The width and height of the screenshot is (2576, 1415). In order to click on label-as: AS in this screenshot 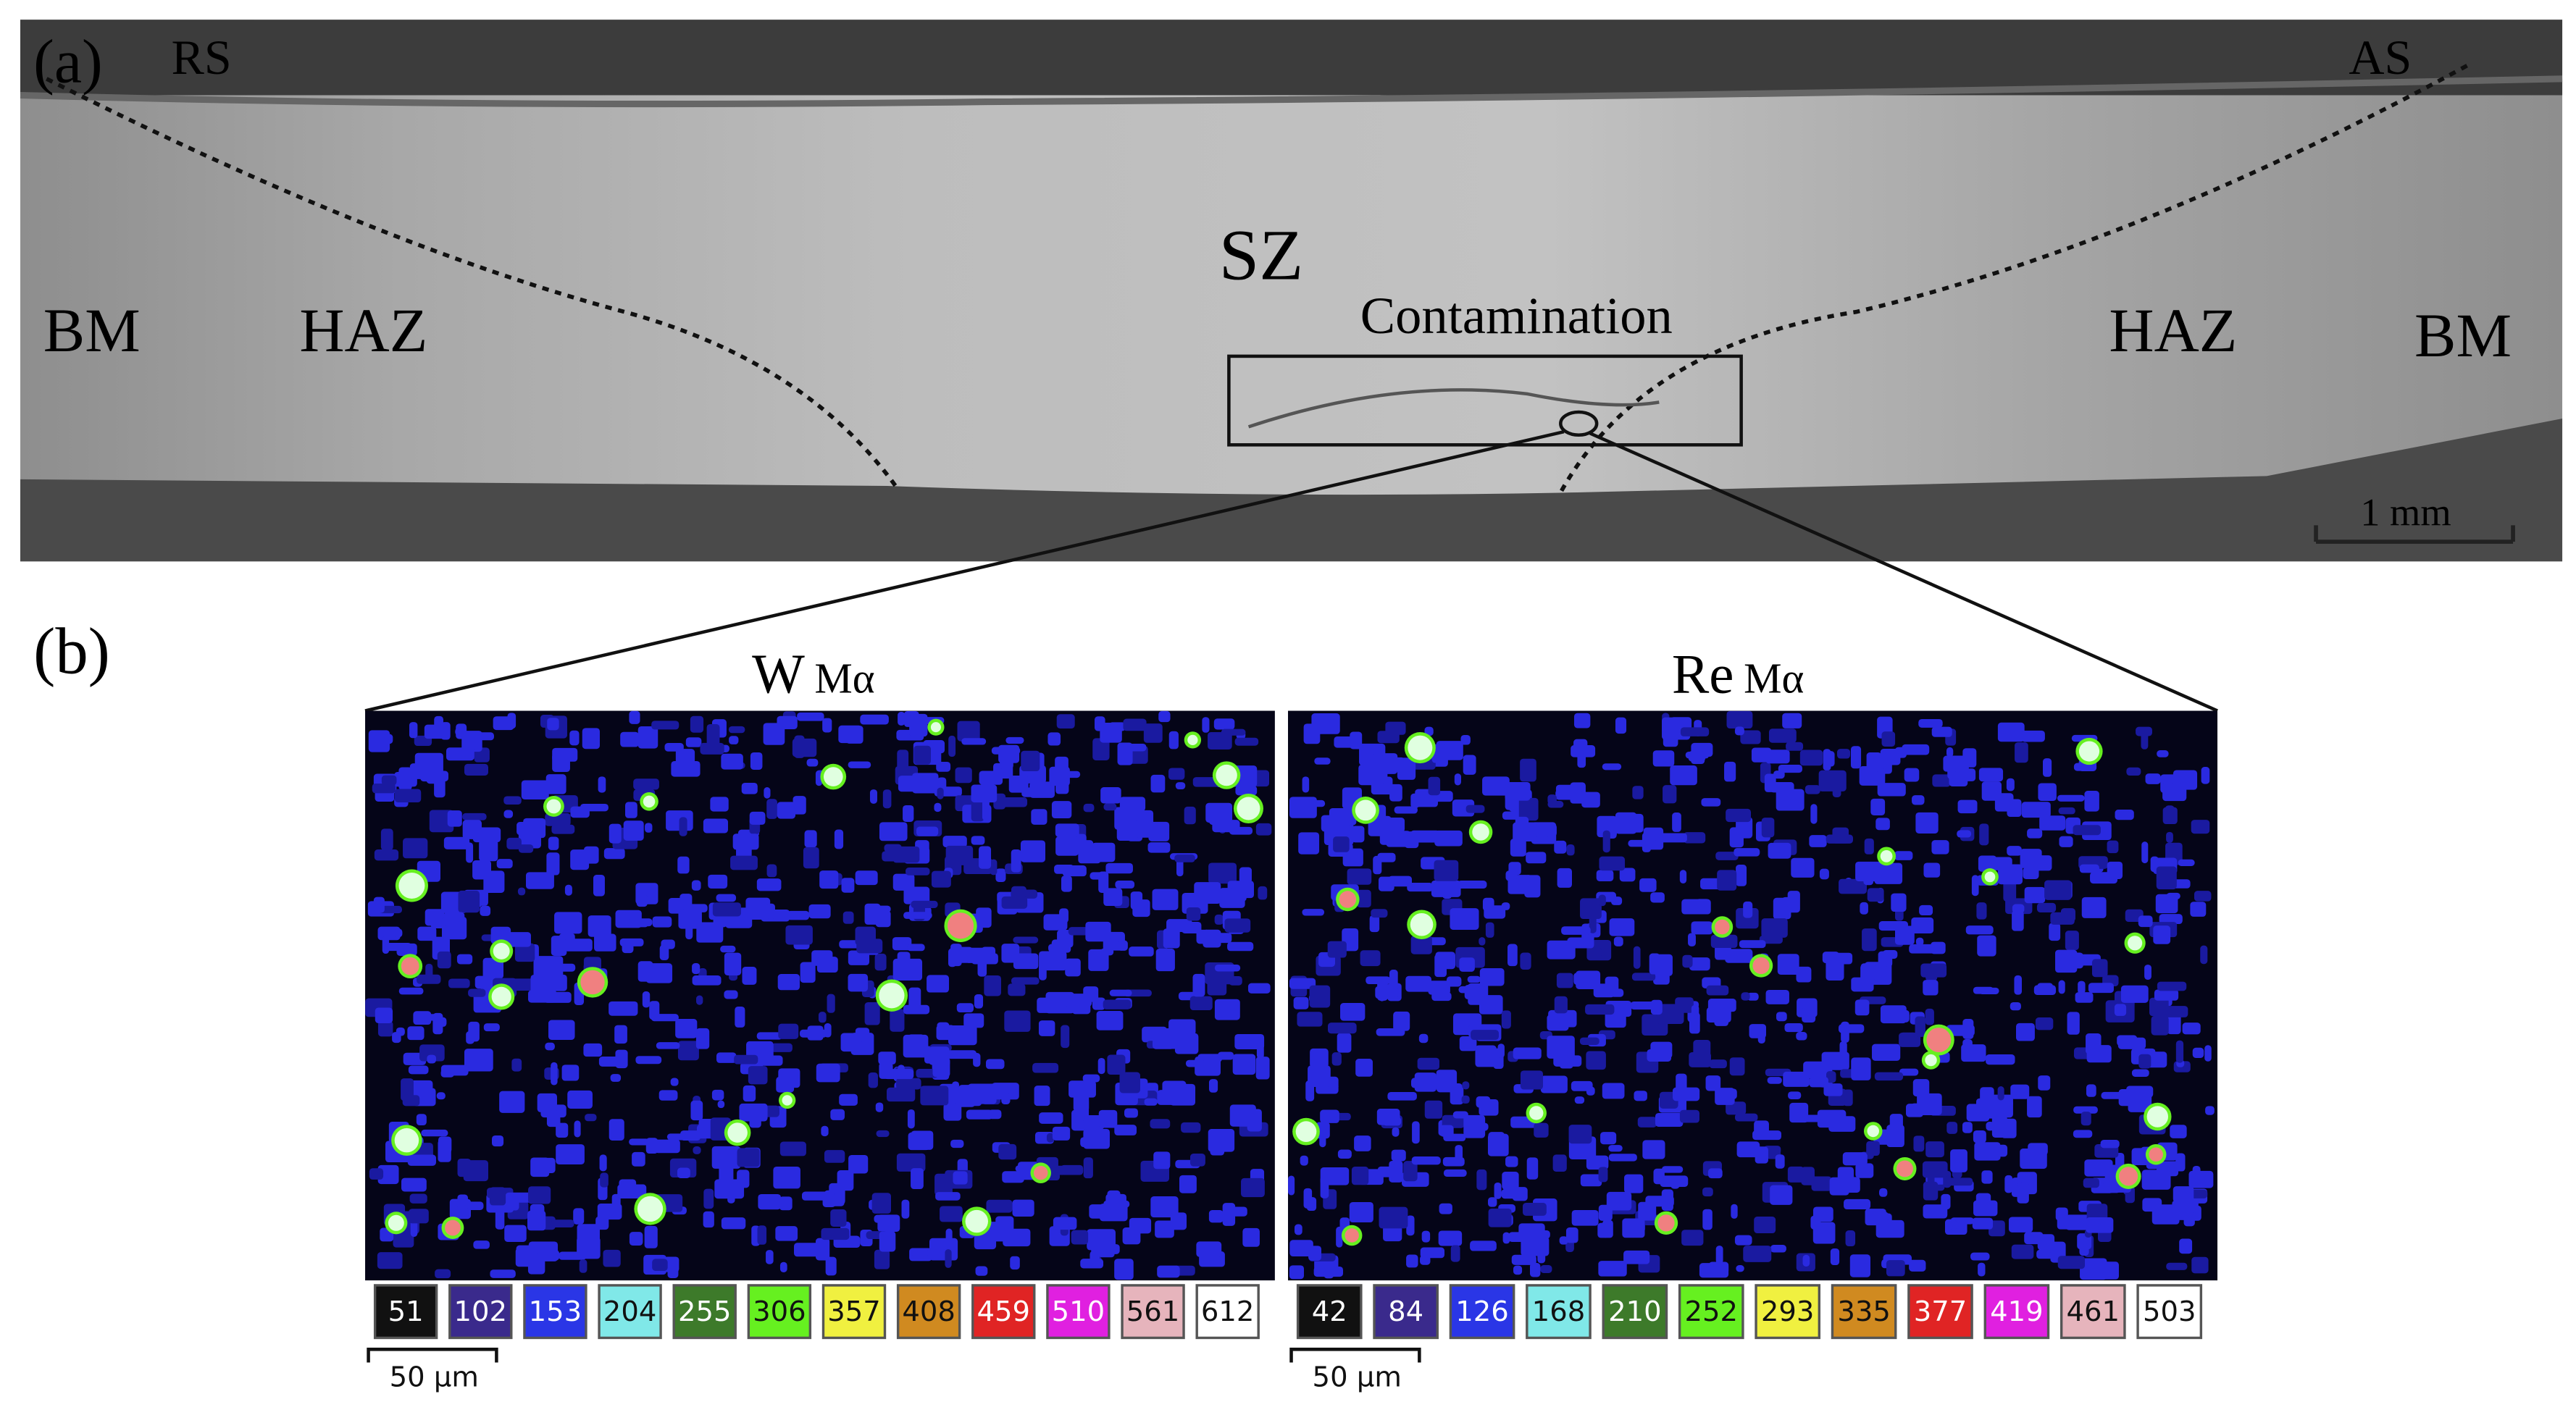, I will do `click(2380, 57)`.